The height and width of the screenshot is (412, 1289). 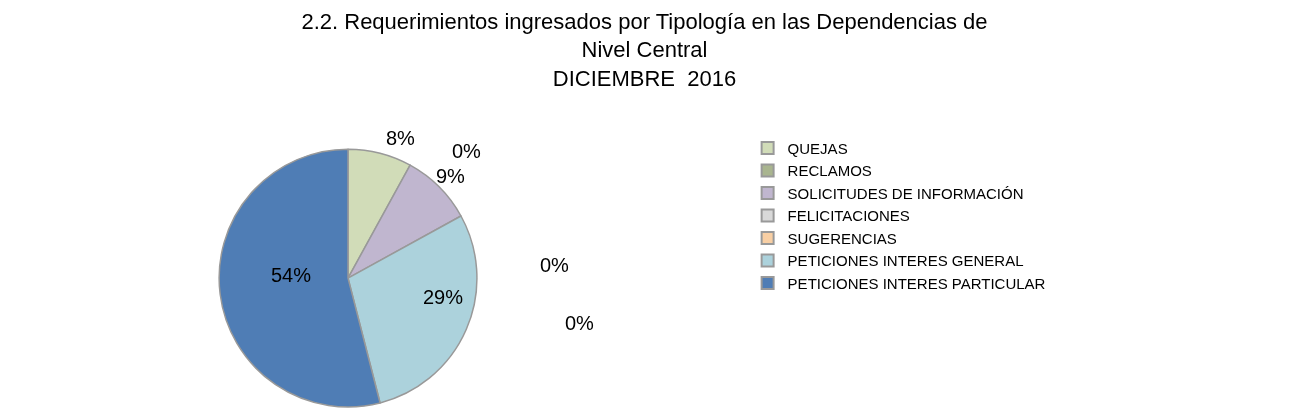 I want to click on chart-title: 2.2. Requerimientos ingresados por Tipología en las Dependencias de Nivel Central DICIEMBRE 2016, so click(x=644, y=50).